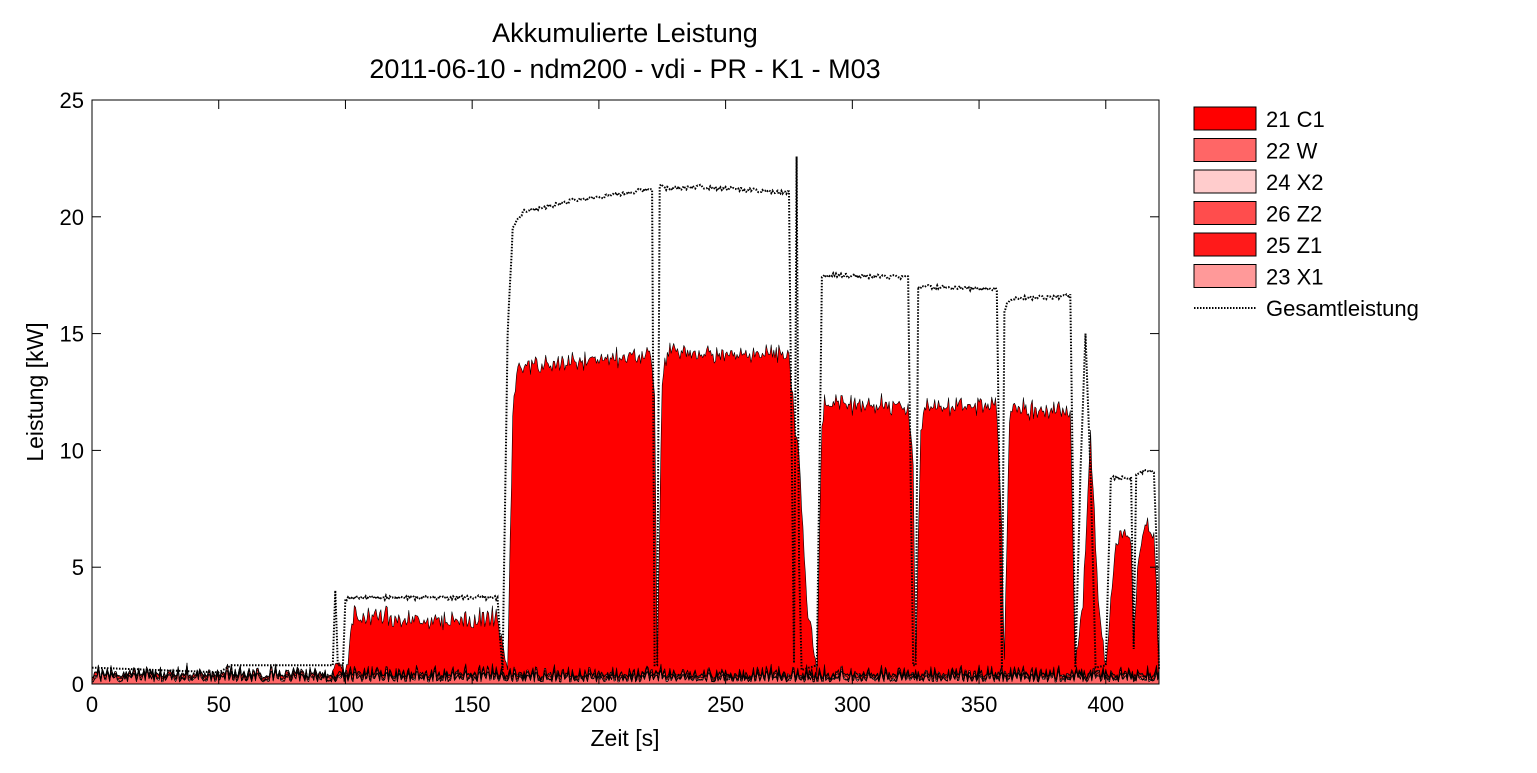 The height and width of the screenshot is (773, 1537). Describe the element at coordinates (72, 217) in the screenshot. I see `y-tick-label: 20` at that location.